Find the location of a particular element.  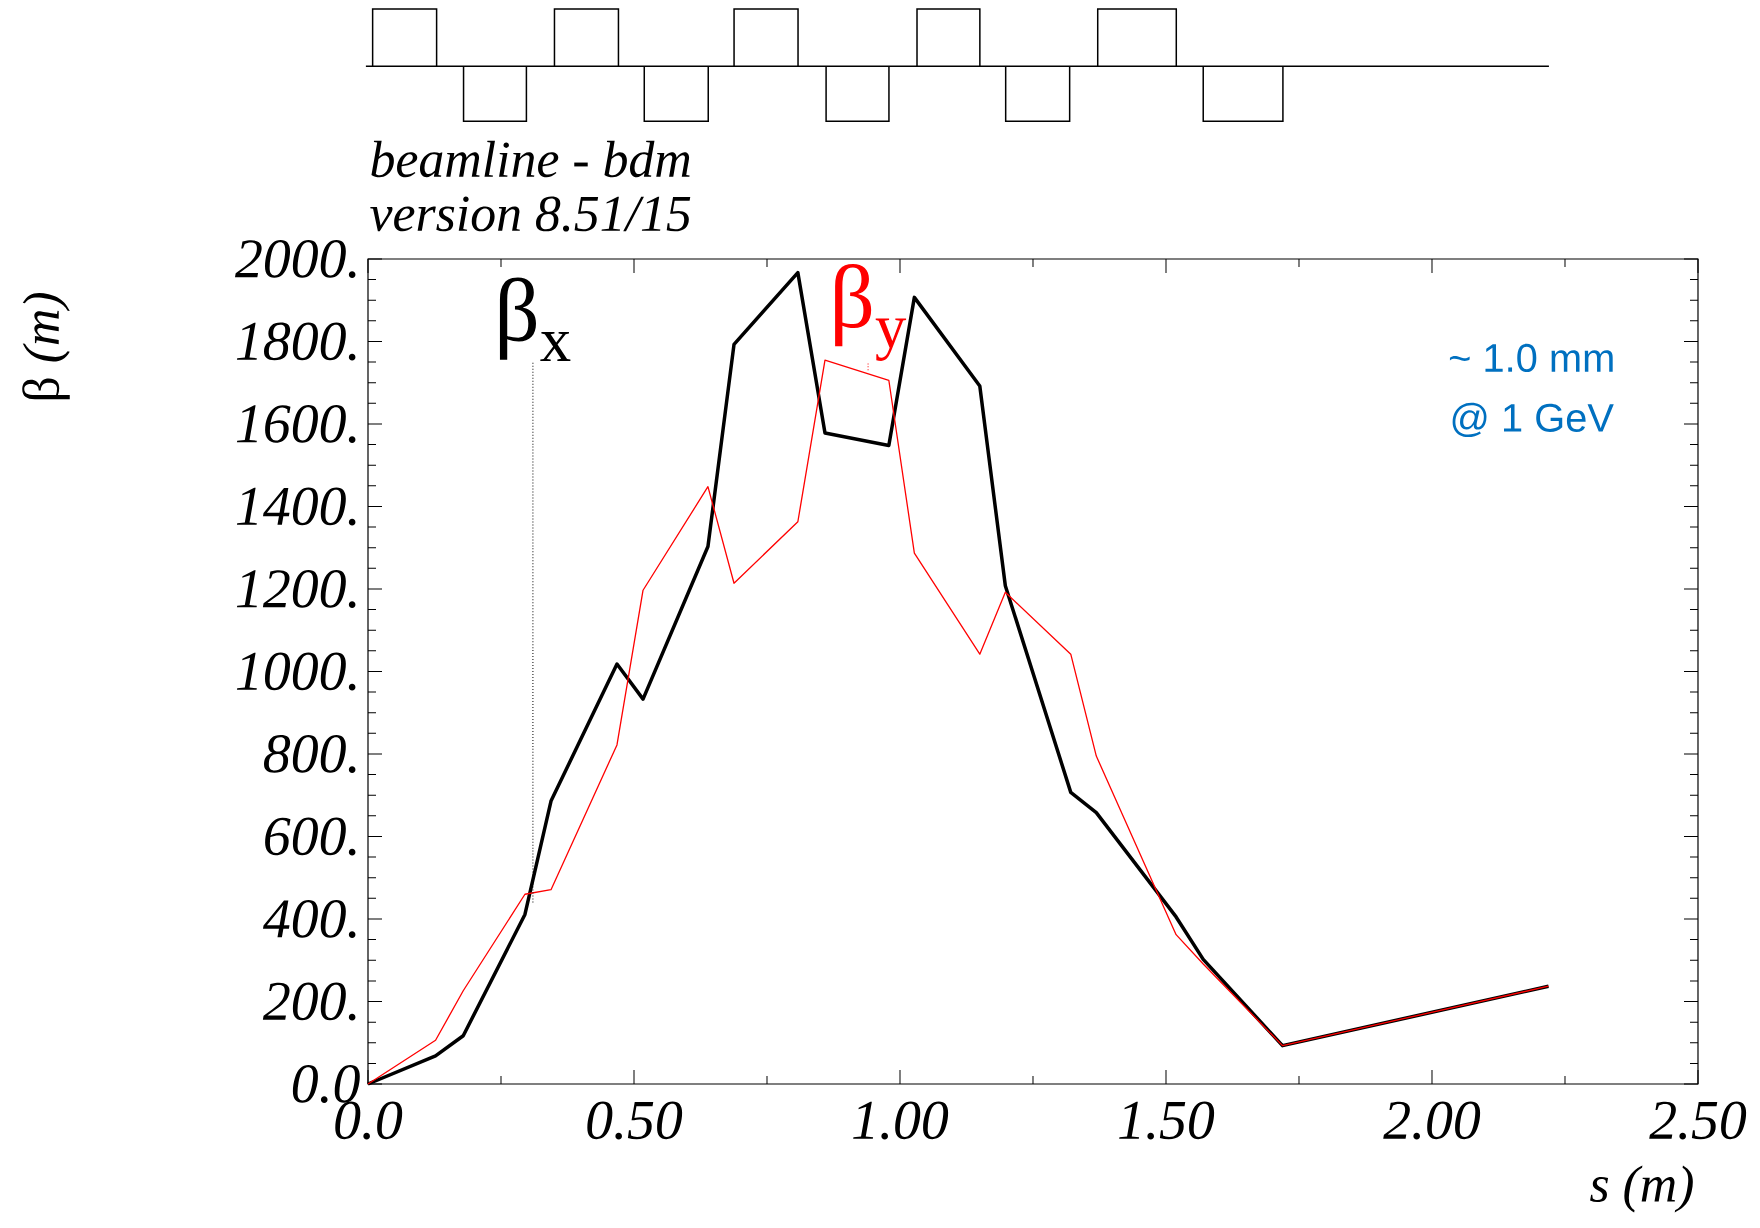

y-tick-label: 400. is located at coordinates (309, 919).